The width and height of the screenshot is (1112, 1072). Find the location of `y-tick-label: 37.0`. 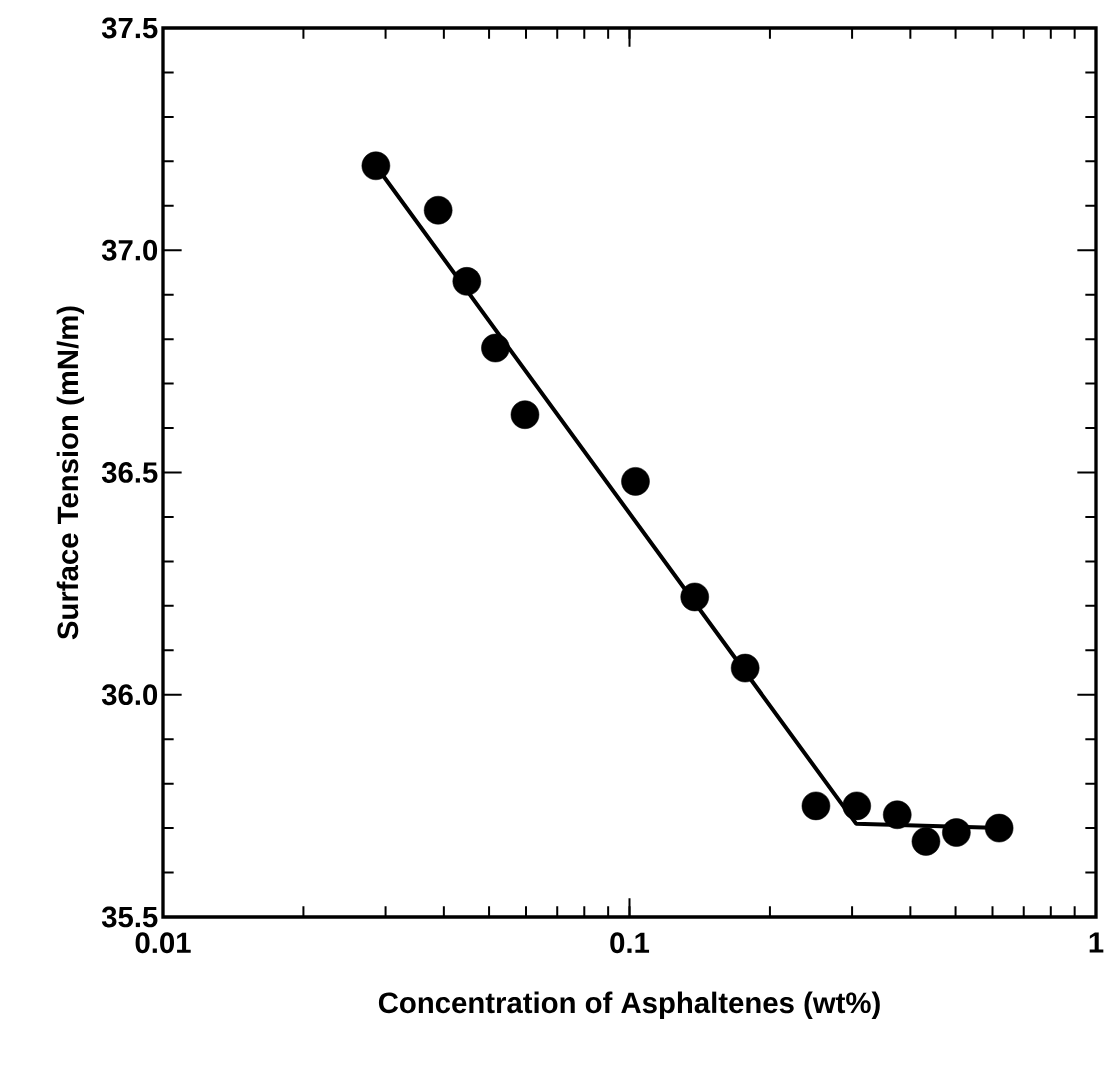

y-tick-label: 37.0 is located at coordinates (129, 250).